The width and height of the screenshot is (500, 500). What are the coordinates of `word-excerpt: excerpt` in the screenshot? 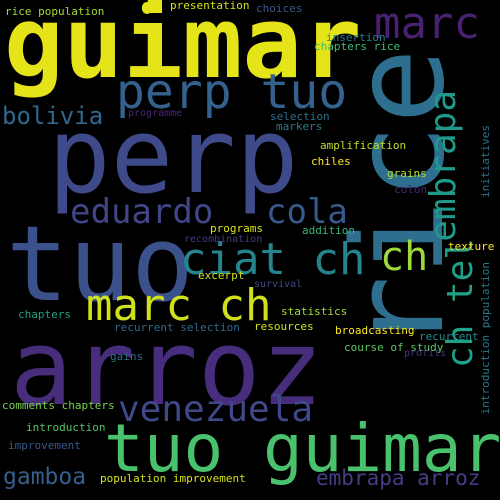 It's located at (221, 275).